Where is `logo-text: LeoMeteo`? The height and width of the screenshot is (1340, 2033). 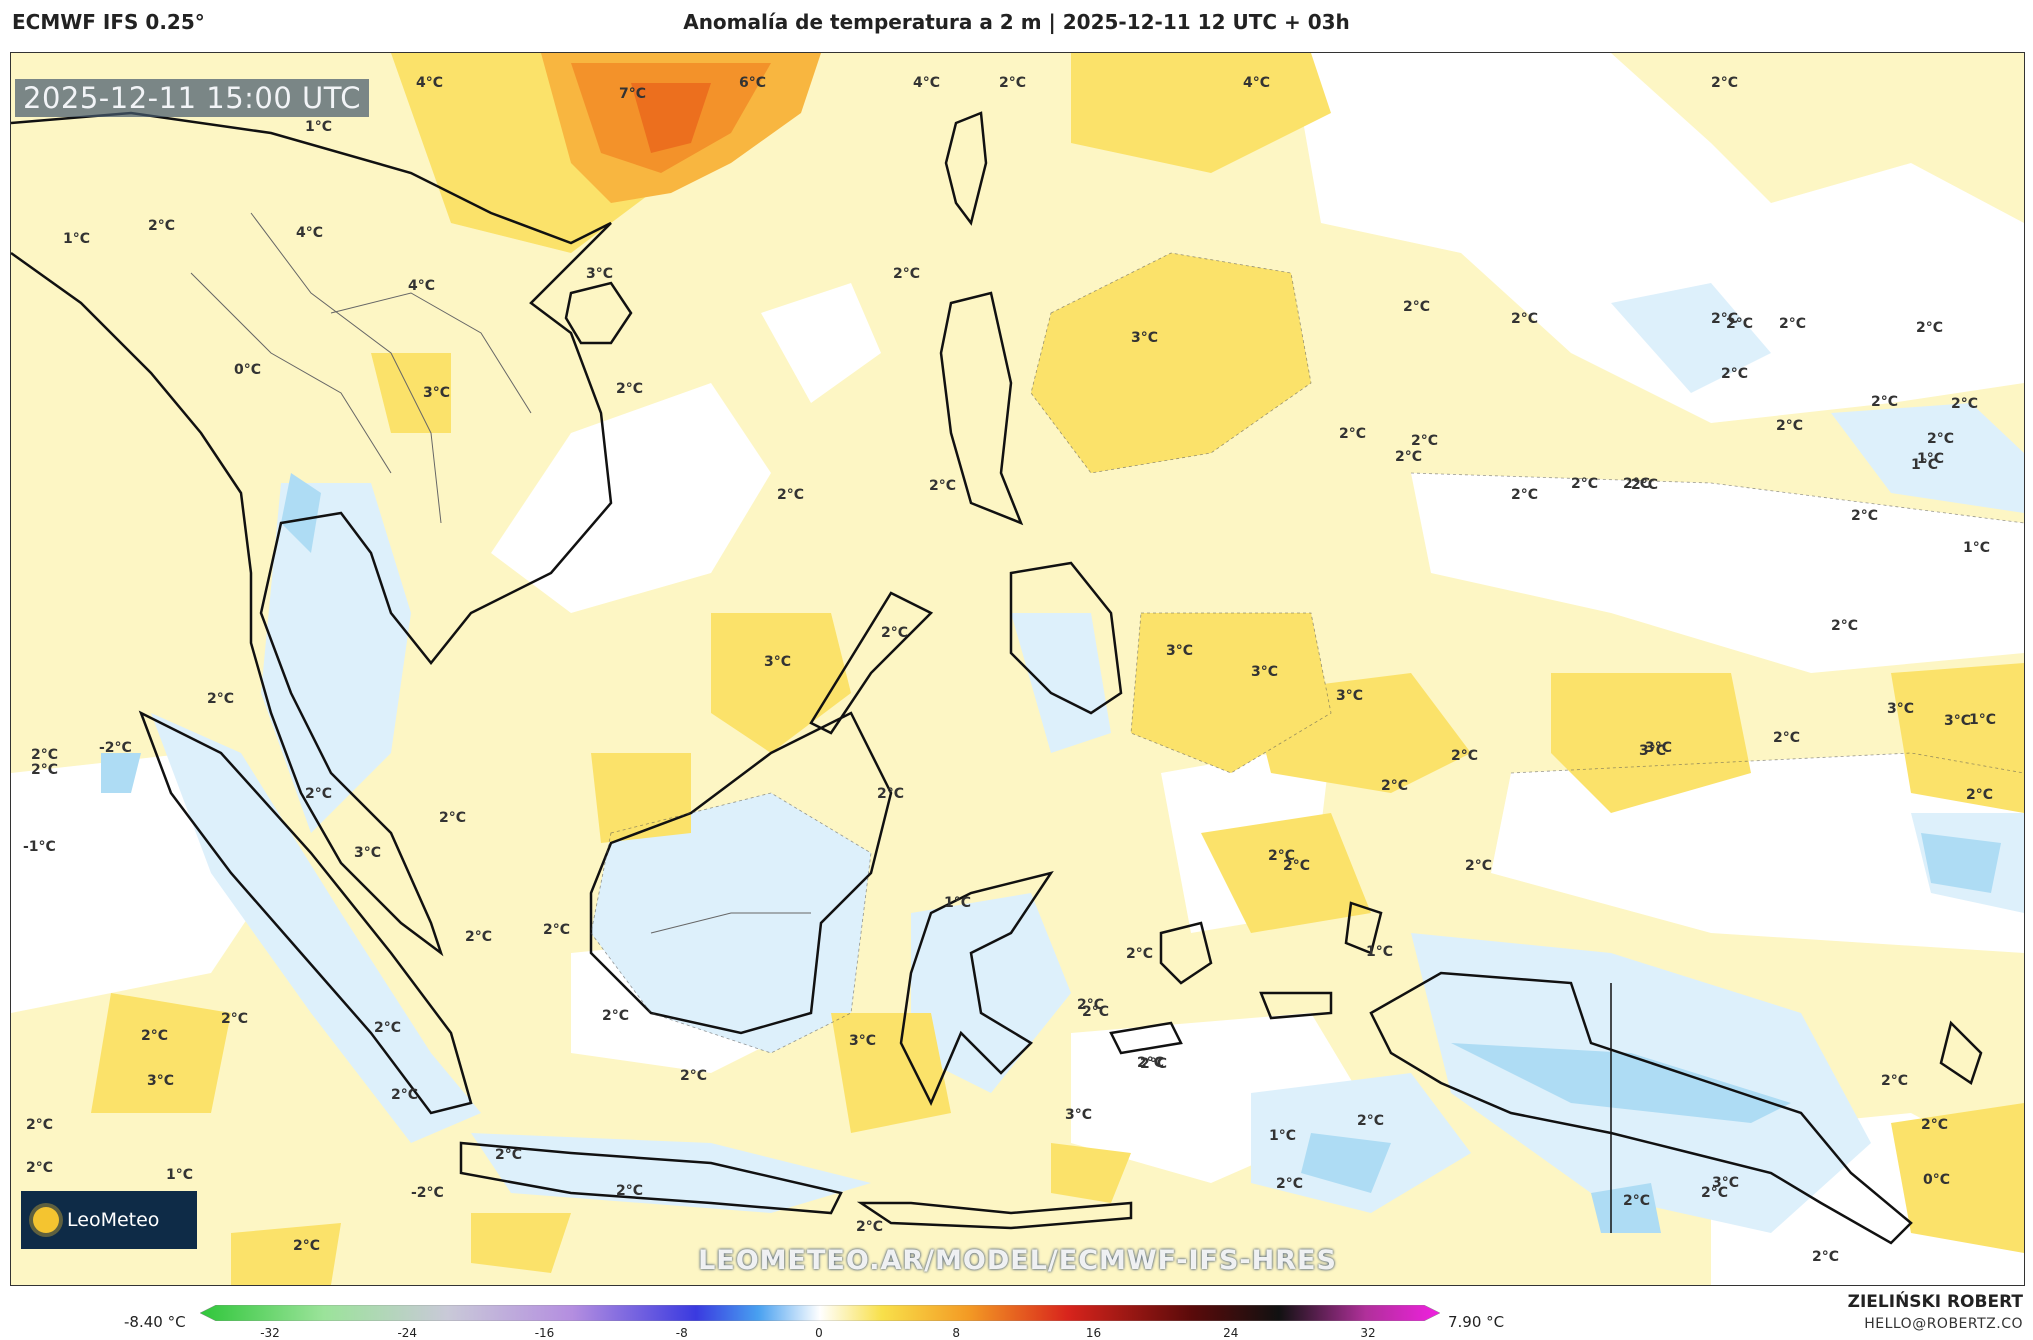 logo-text: LeoMeteo is located at coordinates (113, 1220).